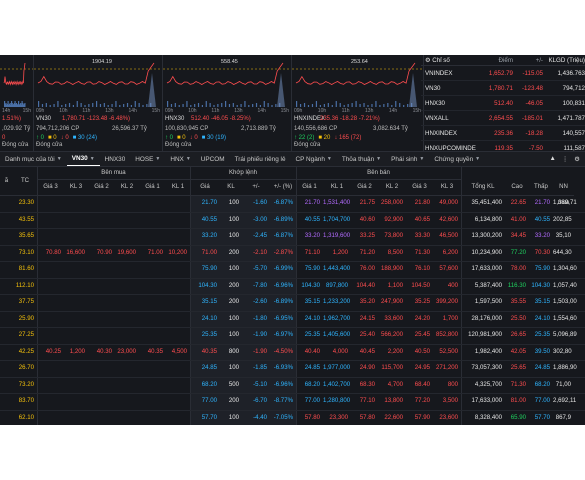  What do you see at coordinates (50, 187) in the screenshot?
I see `column-header-buy-0: Giá 3` at bounding box center [50, 187].